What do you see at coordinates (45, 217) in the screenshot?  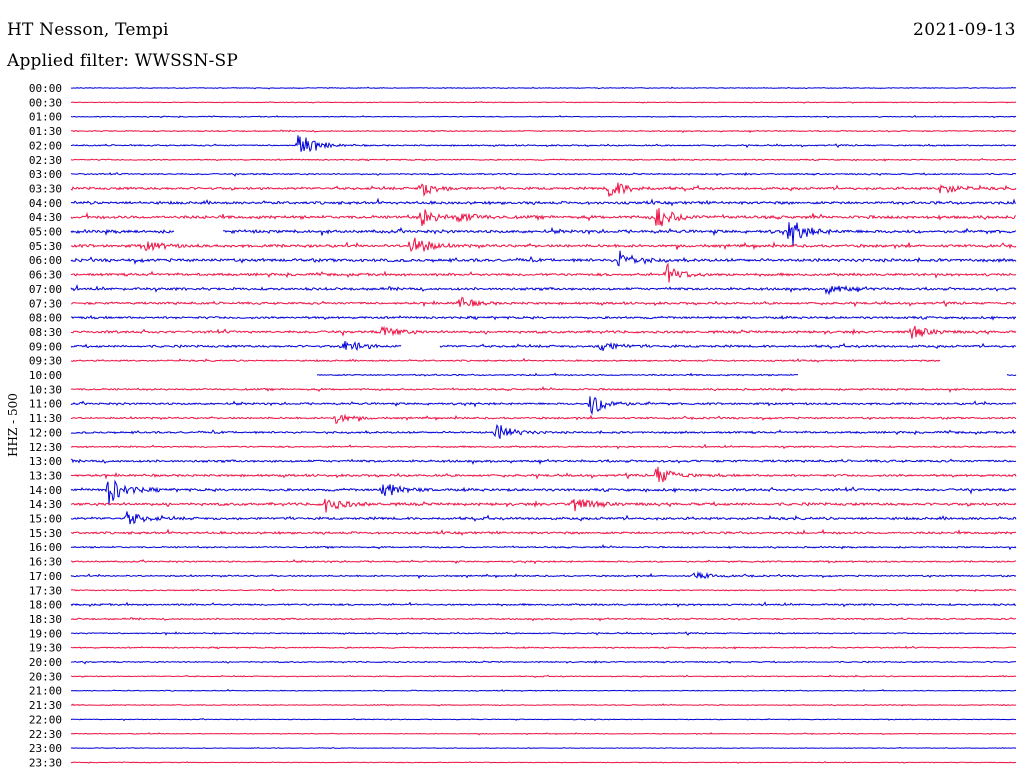 I see `time-tick-label: 04:30` at bounding box center [45, 217].